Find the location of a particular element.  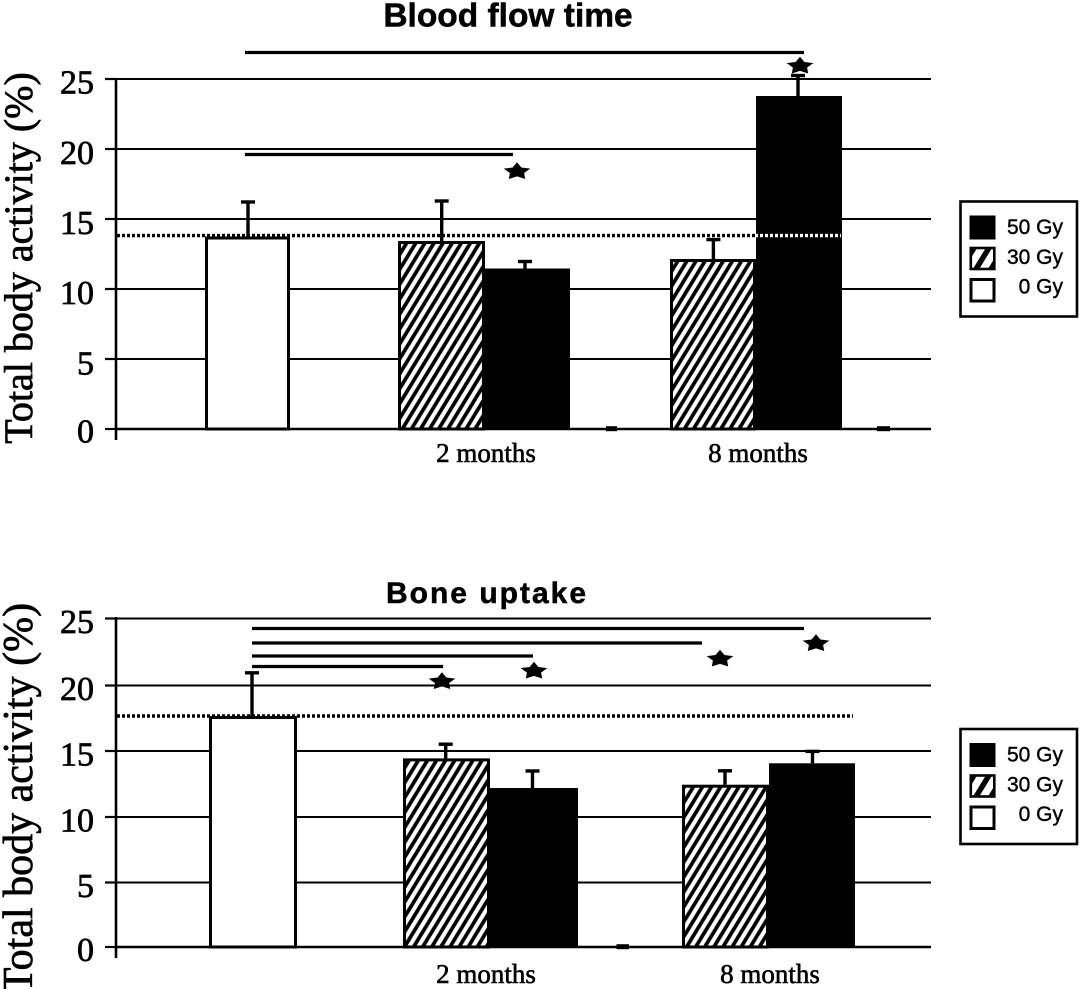

svg-text: Blood flow time is located at coordinates (507, 17).